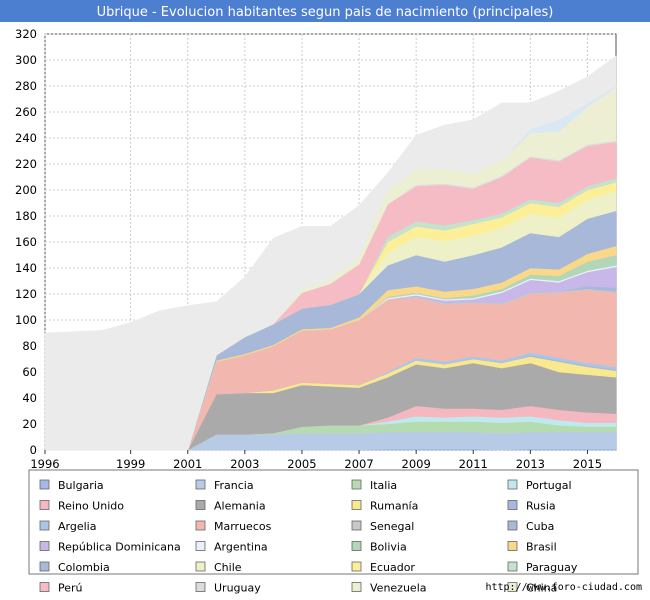 The height and width of the screenshot is (600, 650). Describe the element at coordinates (383, 485) in the screenshot. I see `legend-label: Italia` at that location.